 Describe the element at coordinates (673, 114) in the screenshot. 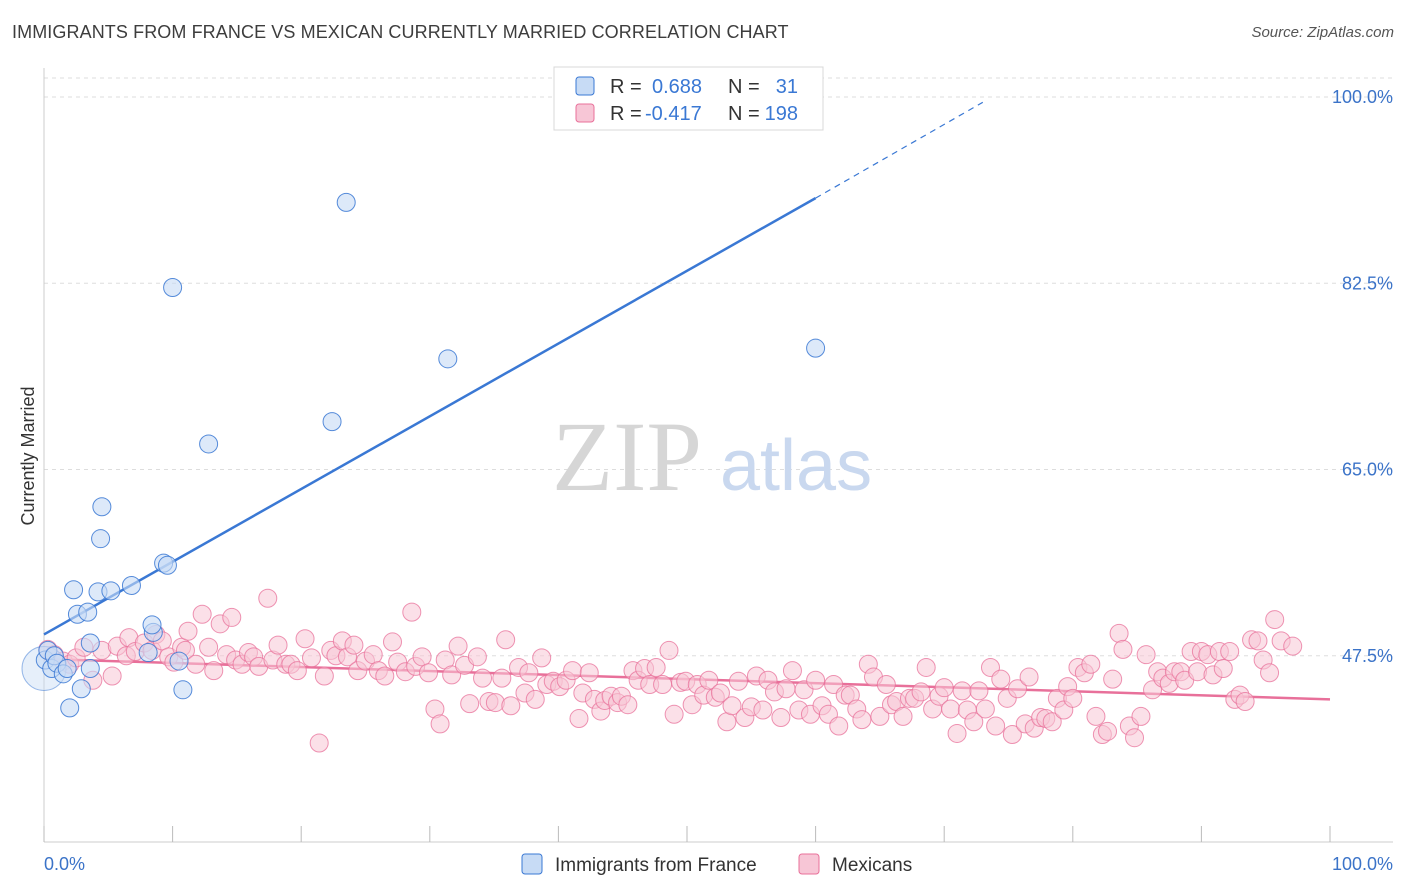

I see `legend-r-value-mexicans: -0.417` at that location.